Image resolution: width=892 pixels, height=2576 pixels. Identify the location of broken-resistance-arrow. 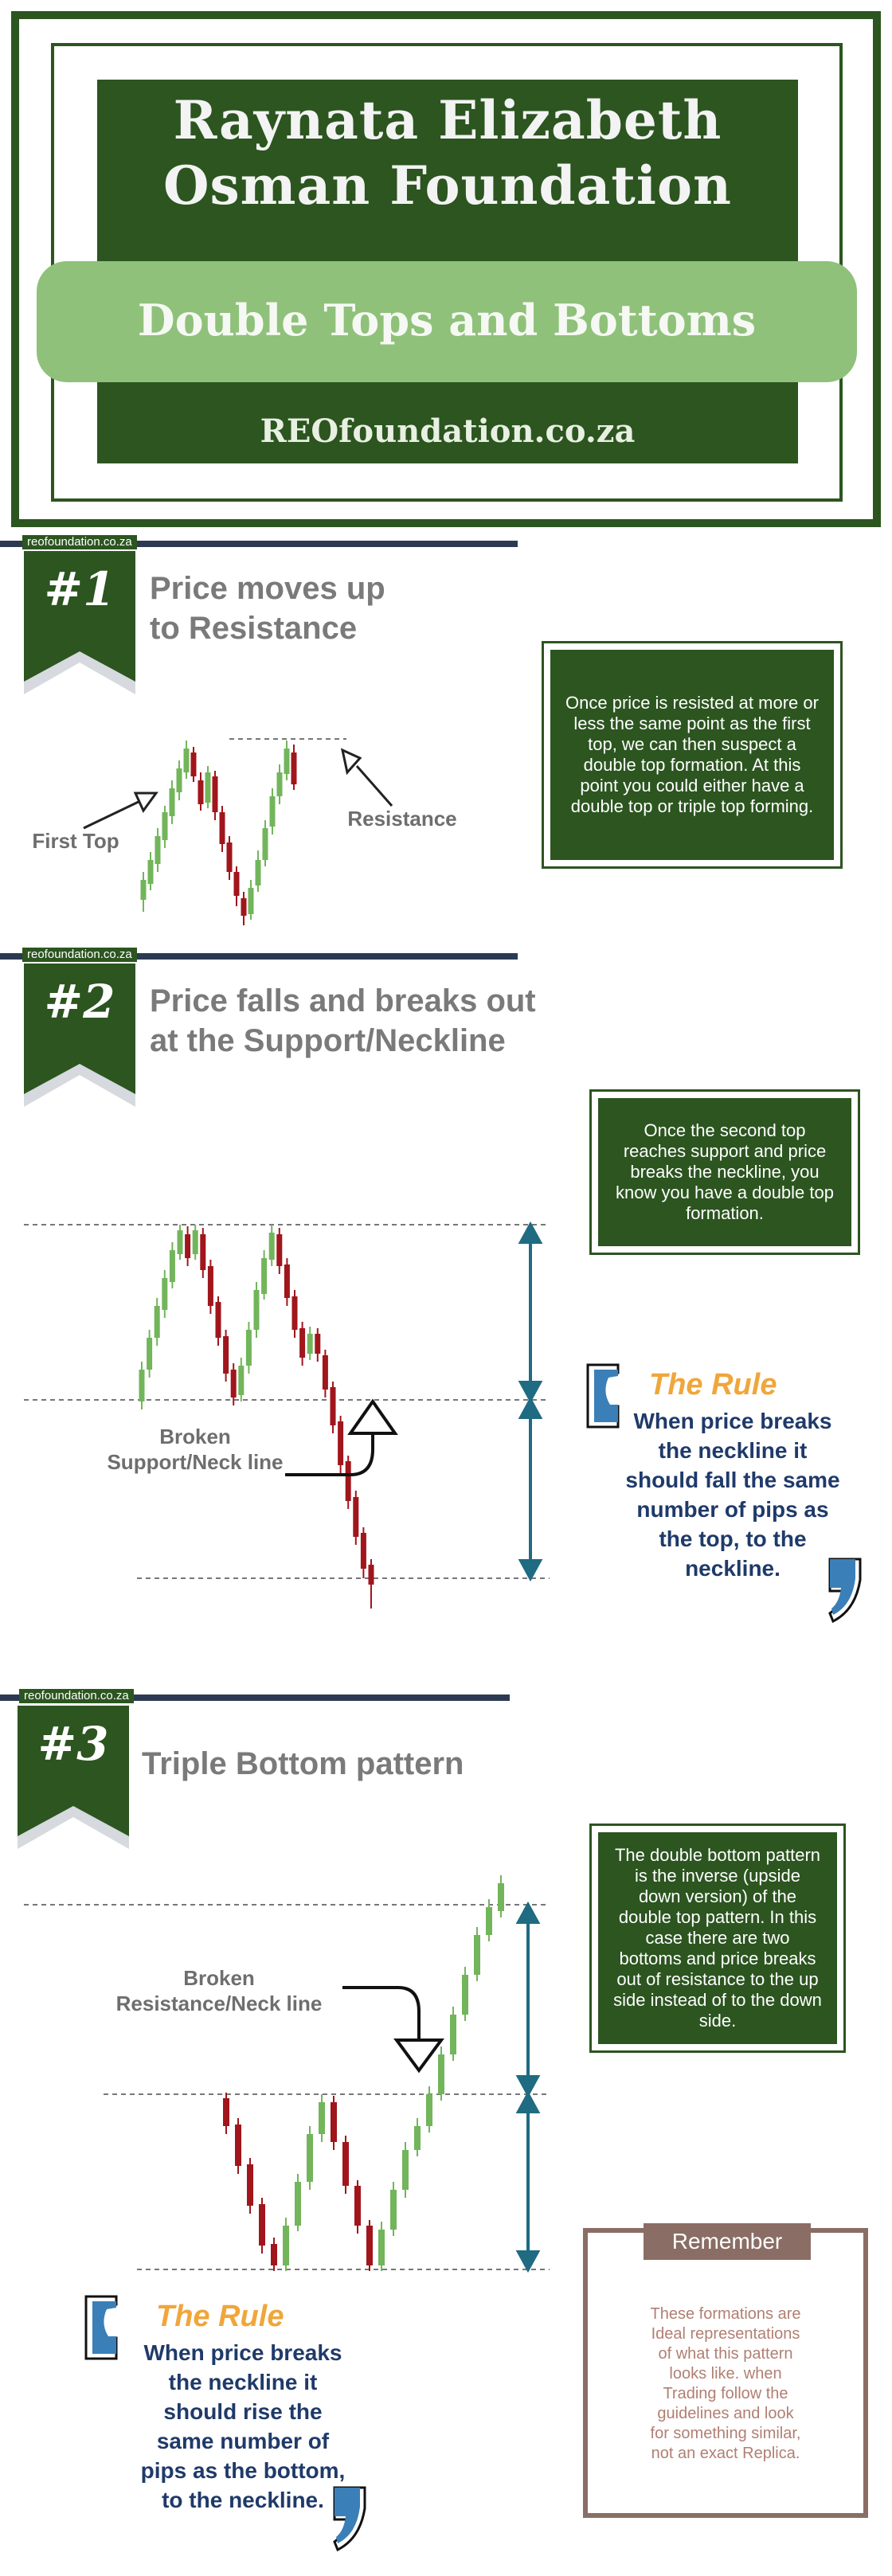
(381, 2013).